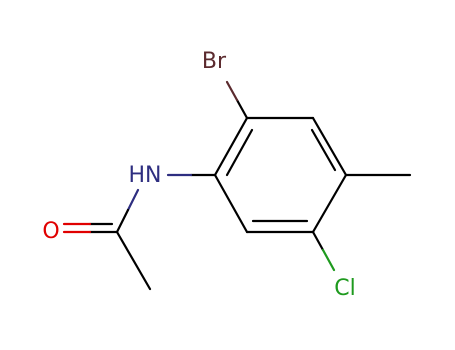 The image size is (455, 350). I want to click on atom-label: HN, so click(145, 175).